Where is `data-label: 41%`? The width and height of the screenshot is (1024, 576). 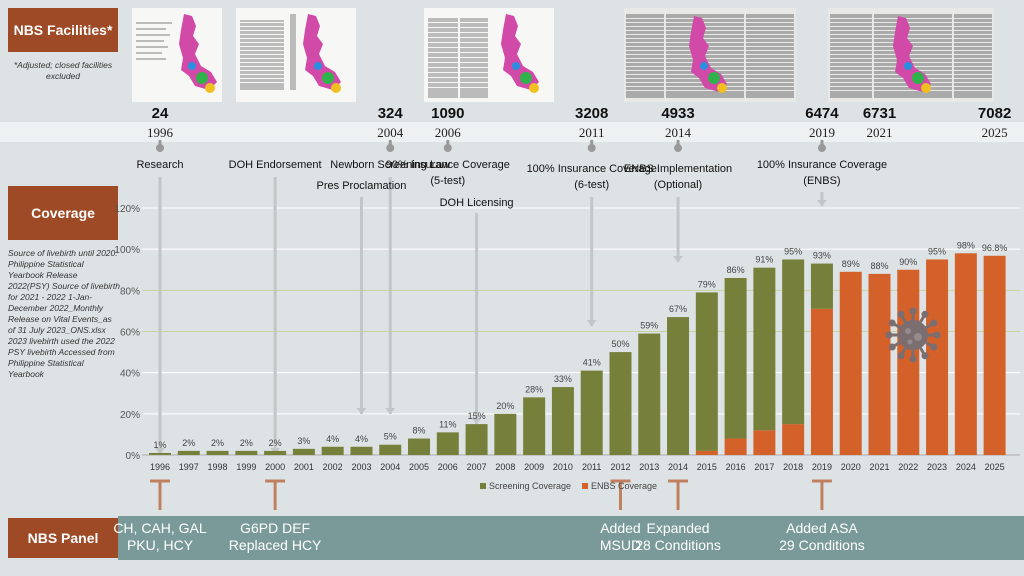 data-label: 41% is located at coordinates (592, 363).